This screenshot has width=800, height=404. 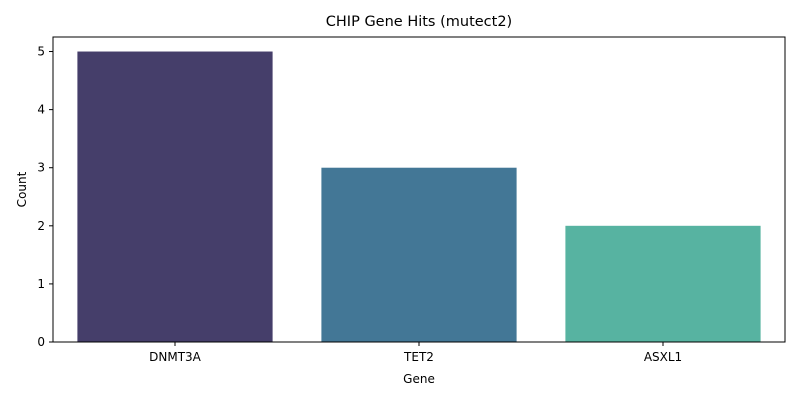 What do you see at coordinates (22, 189) in the screenshot?
I see `y-axis-label: Count` at bounding box center [22, 189].